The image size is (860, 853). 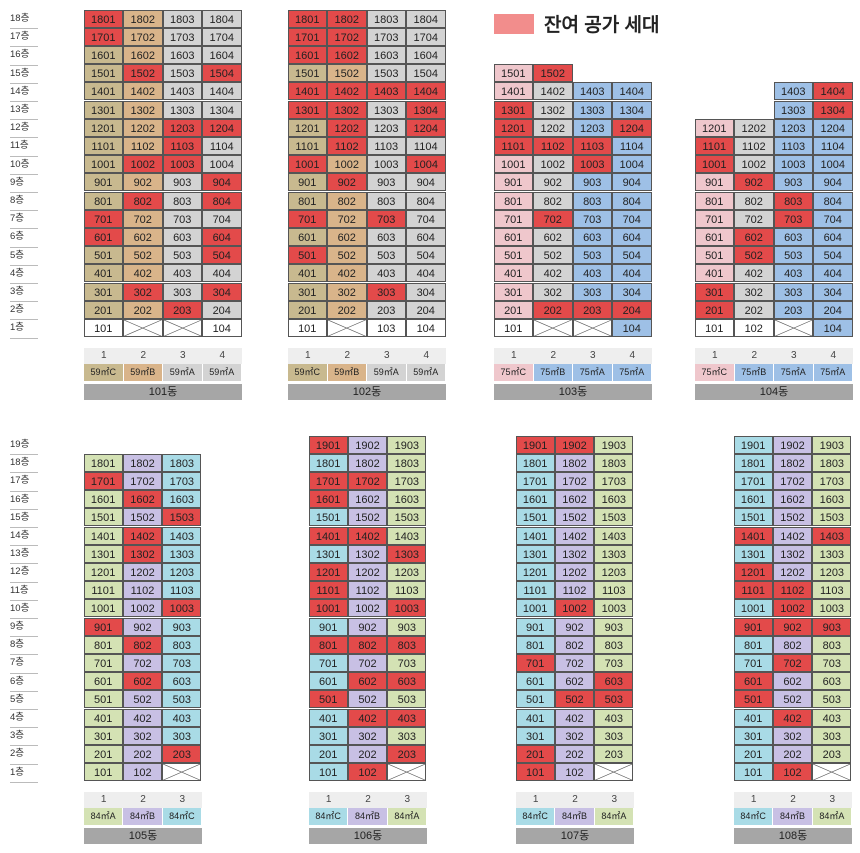 What do you see at coordinates (386, 200) in the screenshot?
I see `unit-cell: 803` at bounding box center [386, 200].